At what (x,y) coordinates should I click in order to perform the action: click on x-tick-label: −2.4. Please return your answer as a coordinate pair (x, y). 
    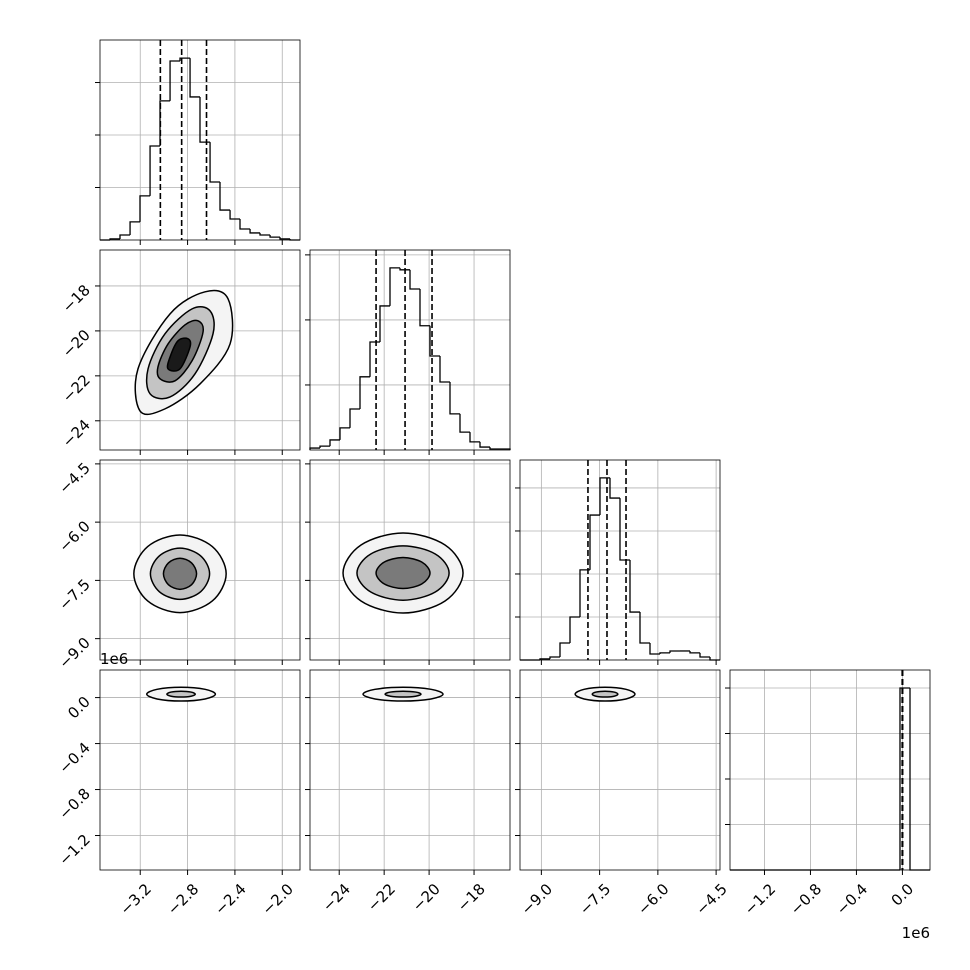
    Looking at the image, I should click on (230, 899).